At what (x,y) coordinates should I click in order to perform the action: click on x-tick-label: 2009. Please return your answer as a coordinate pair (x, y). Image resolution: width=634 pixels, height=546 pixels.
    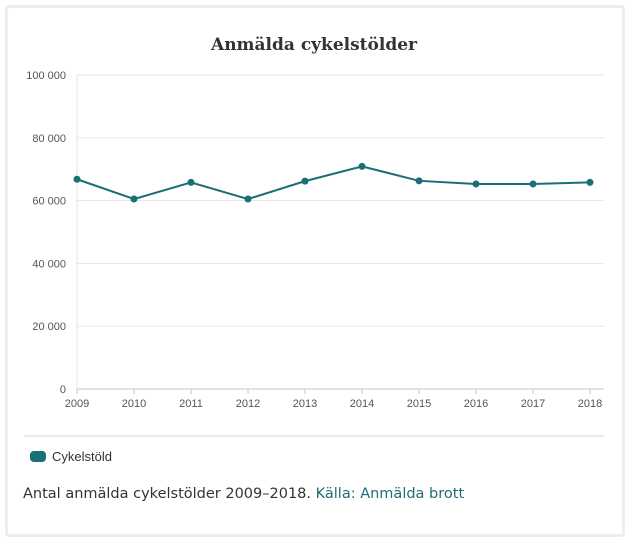
    Looking at the image, I should click on (77, 404).